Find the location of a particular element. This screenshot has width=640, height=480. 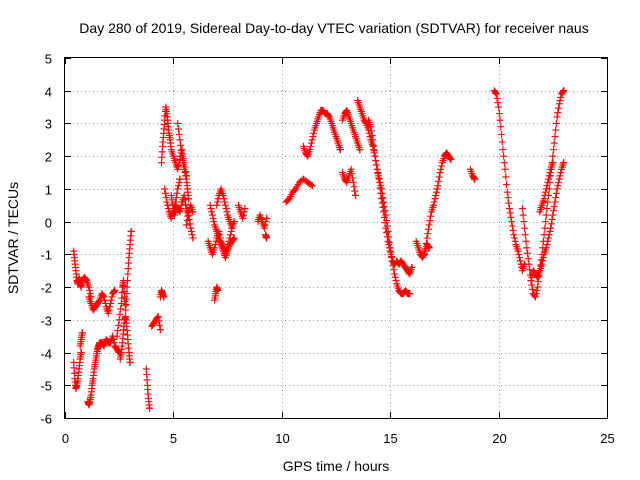

y-axis-label: SDTVAR / TECUs is located at coordinates (13, 238).